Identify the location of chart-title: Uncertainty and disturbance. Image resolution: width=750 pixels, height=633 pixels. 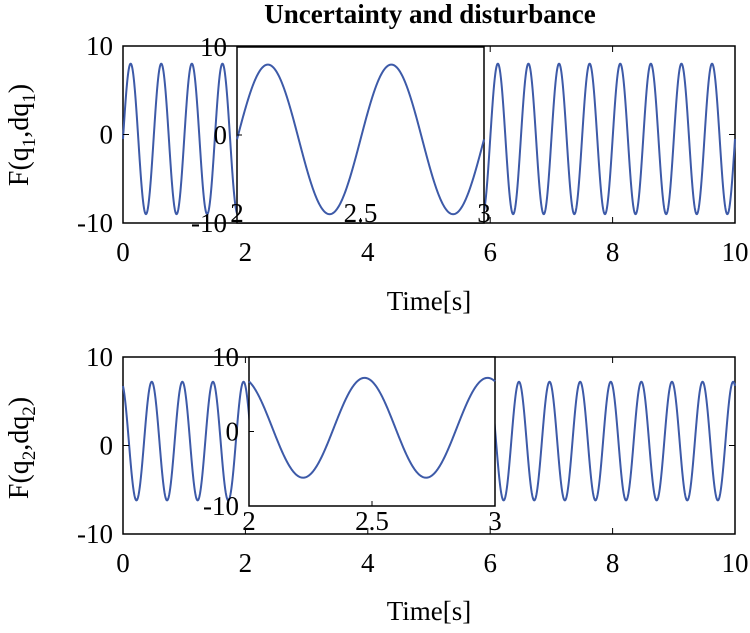
(430, 14).